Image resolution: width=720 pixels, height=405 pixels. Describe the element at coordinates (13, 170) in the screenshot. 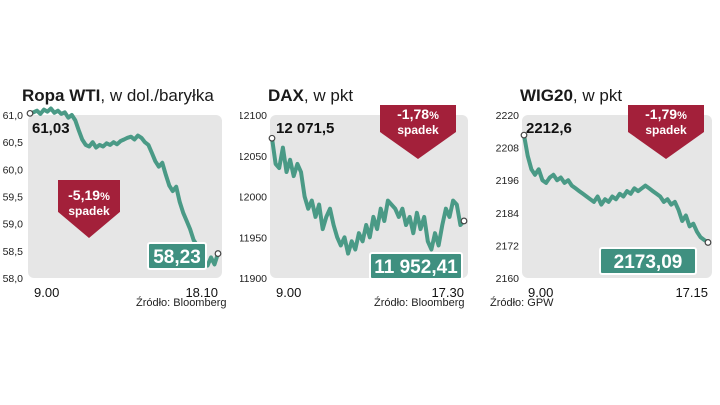

I see `wti-ytick-label: 60,0` at that location.